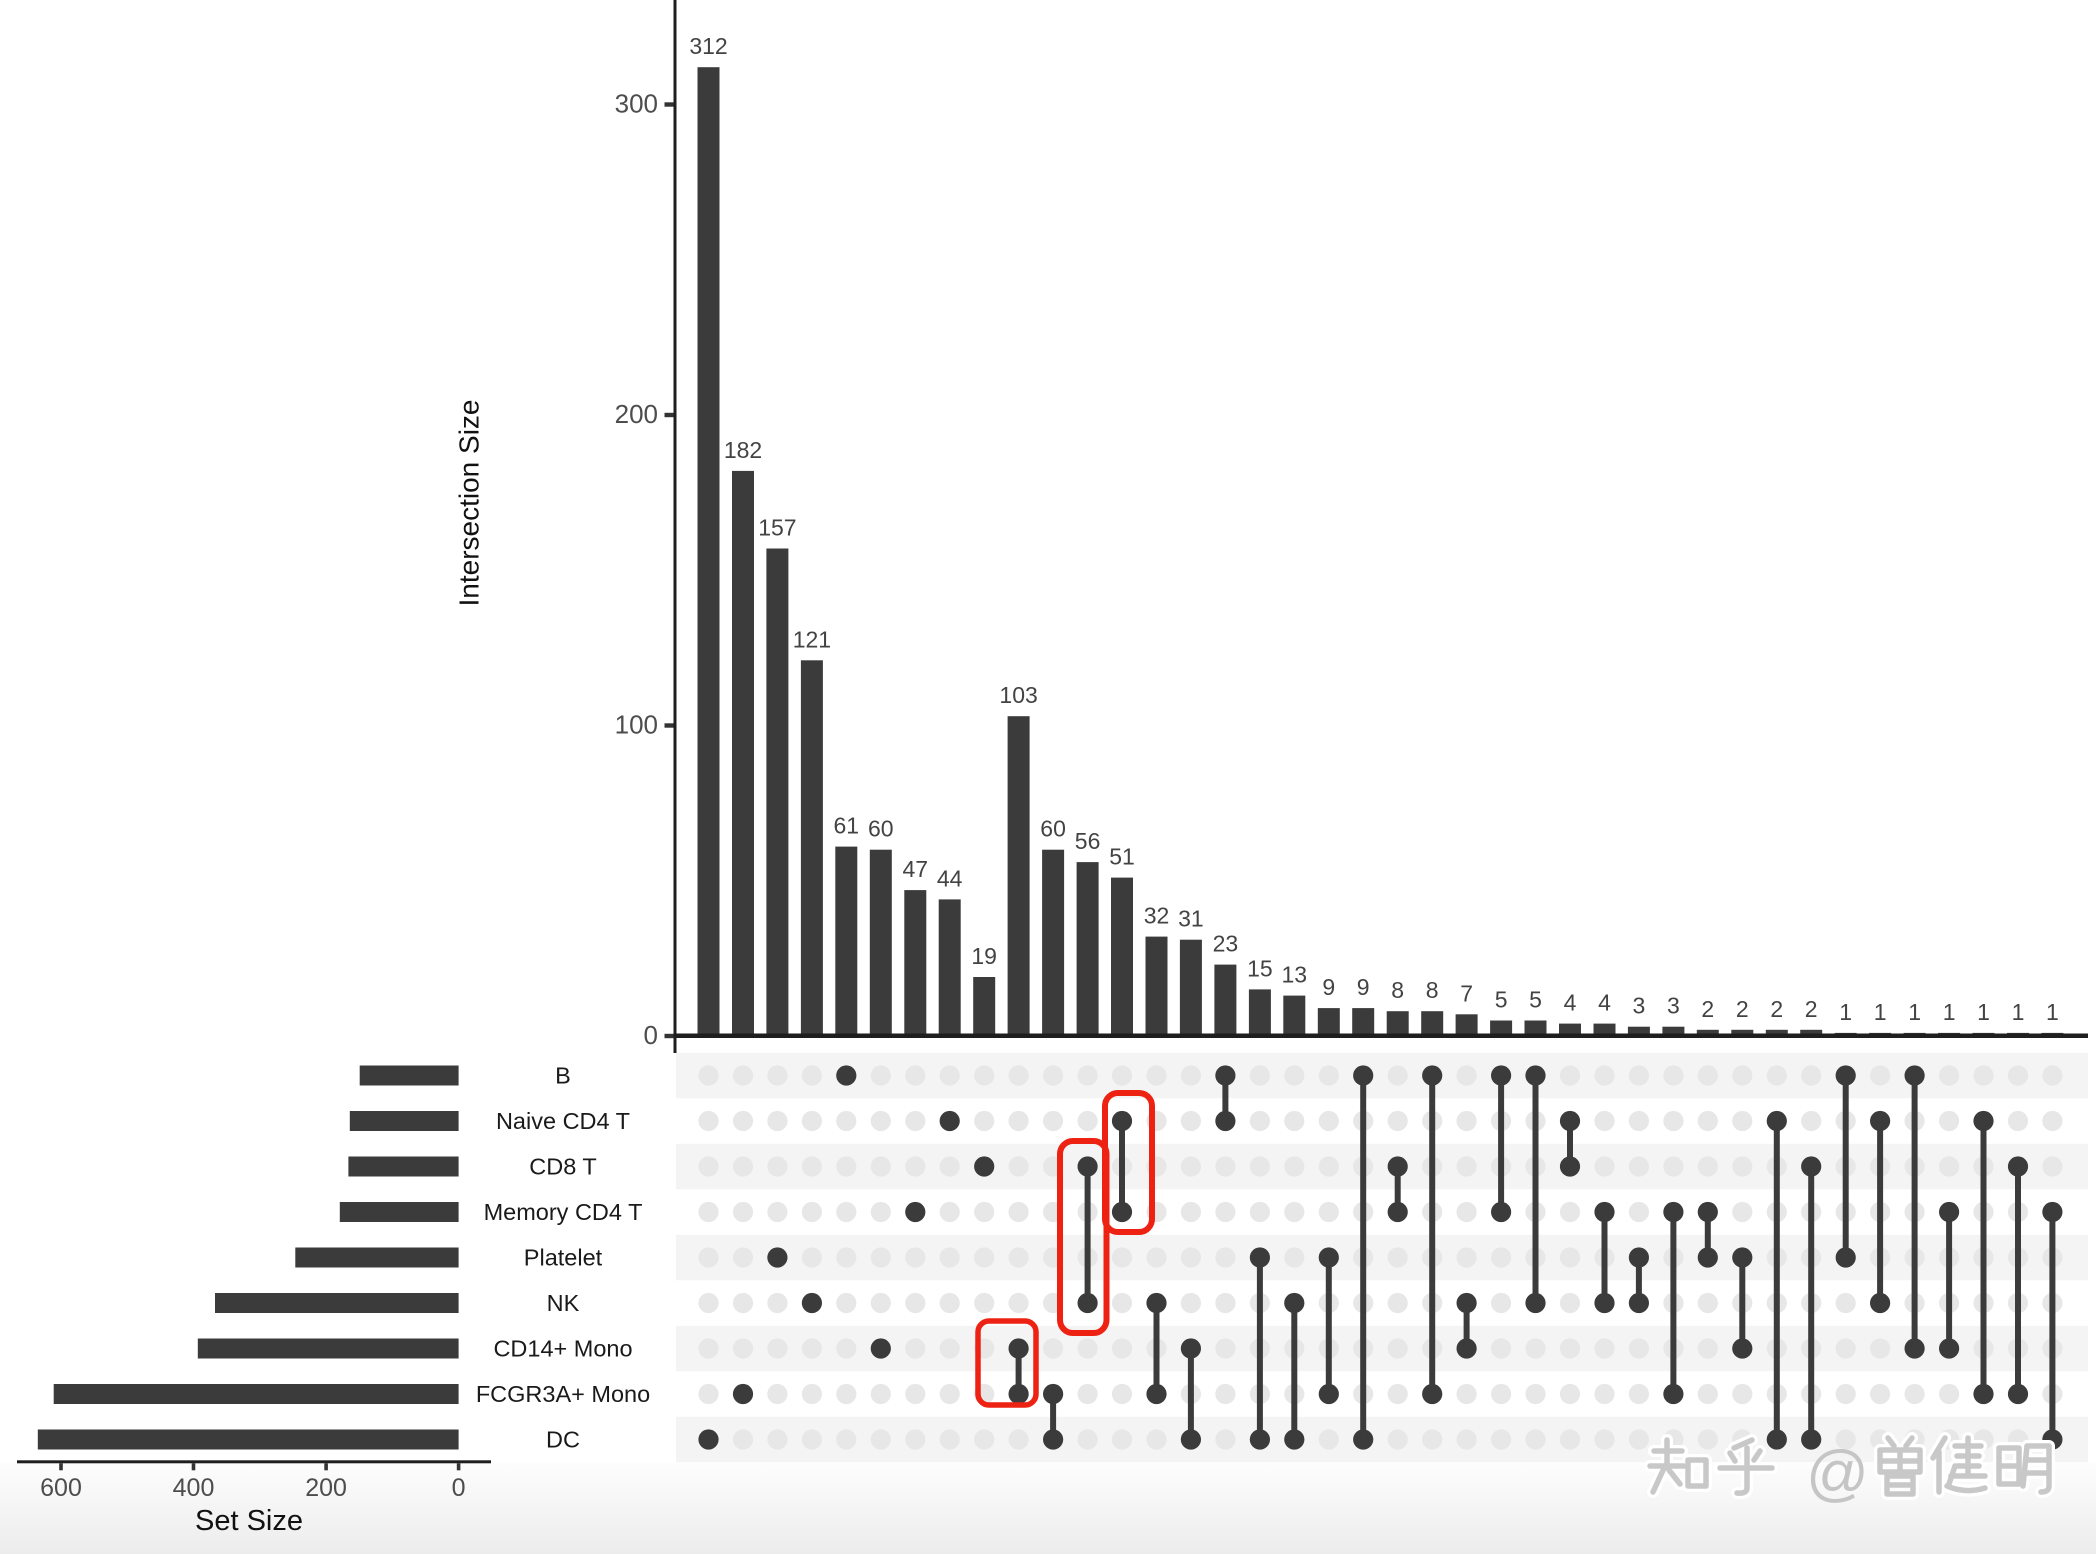 Image resolution: width=2096 pixels, height=1554 pixels. Describe the element at coordinates (636, 725) in the screenshot. I see `svg-text: 100` at that location.